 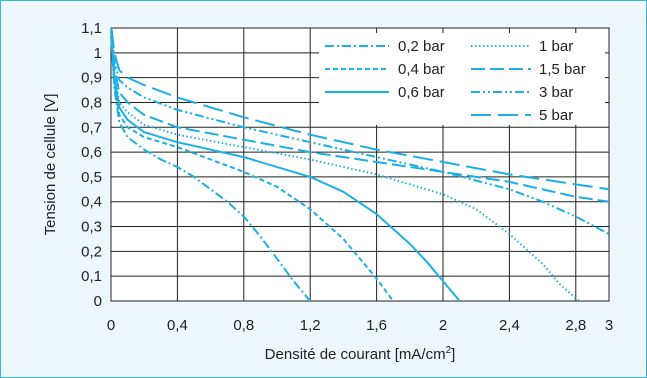 What do you see at coordinates (421, 69) in the screenshot?
I see `legend-label-1: 0,4 bar` at bounding box center [421, 69].